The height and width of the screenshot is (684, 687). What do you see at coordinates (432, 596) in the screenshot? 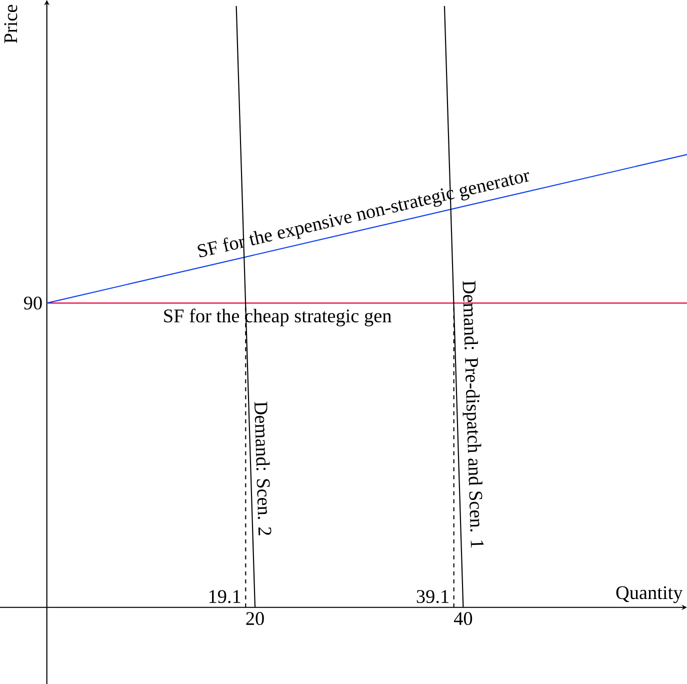
I see `annotation: 39.1` at bounding box center [432, 596].